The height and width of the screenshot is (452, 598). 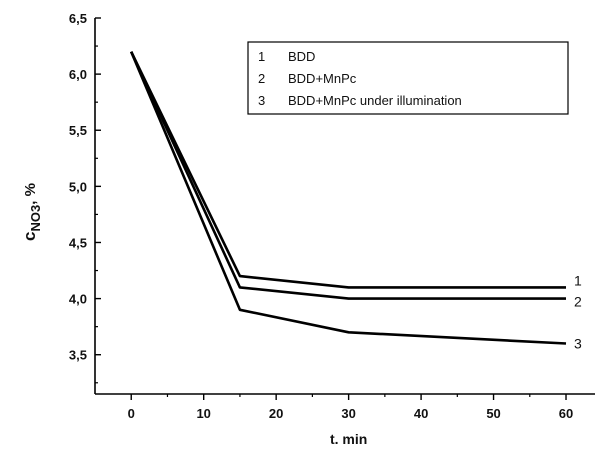 What do you see at coordinates (578, 302) in the screenshot?
I see `series-end-label-2: 2` at bounding box center [578, 302].